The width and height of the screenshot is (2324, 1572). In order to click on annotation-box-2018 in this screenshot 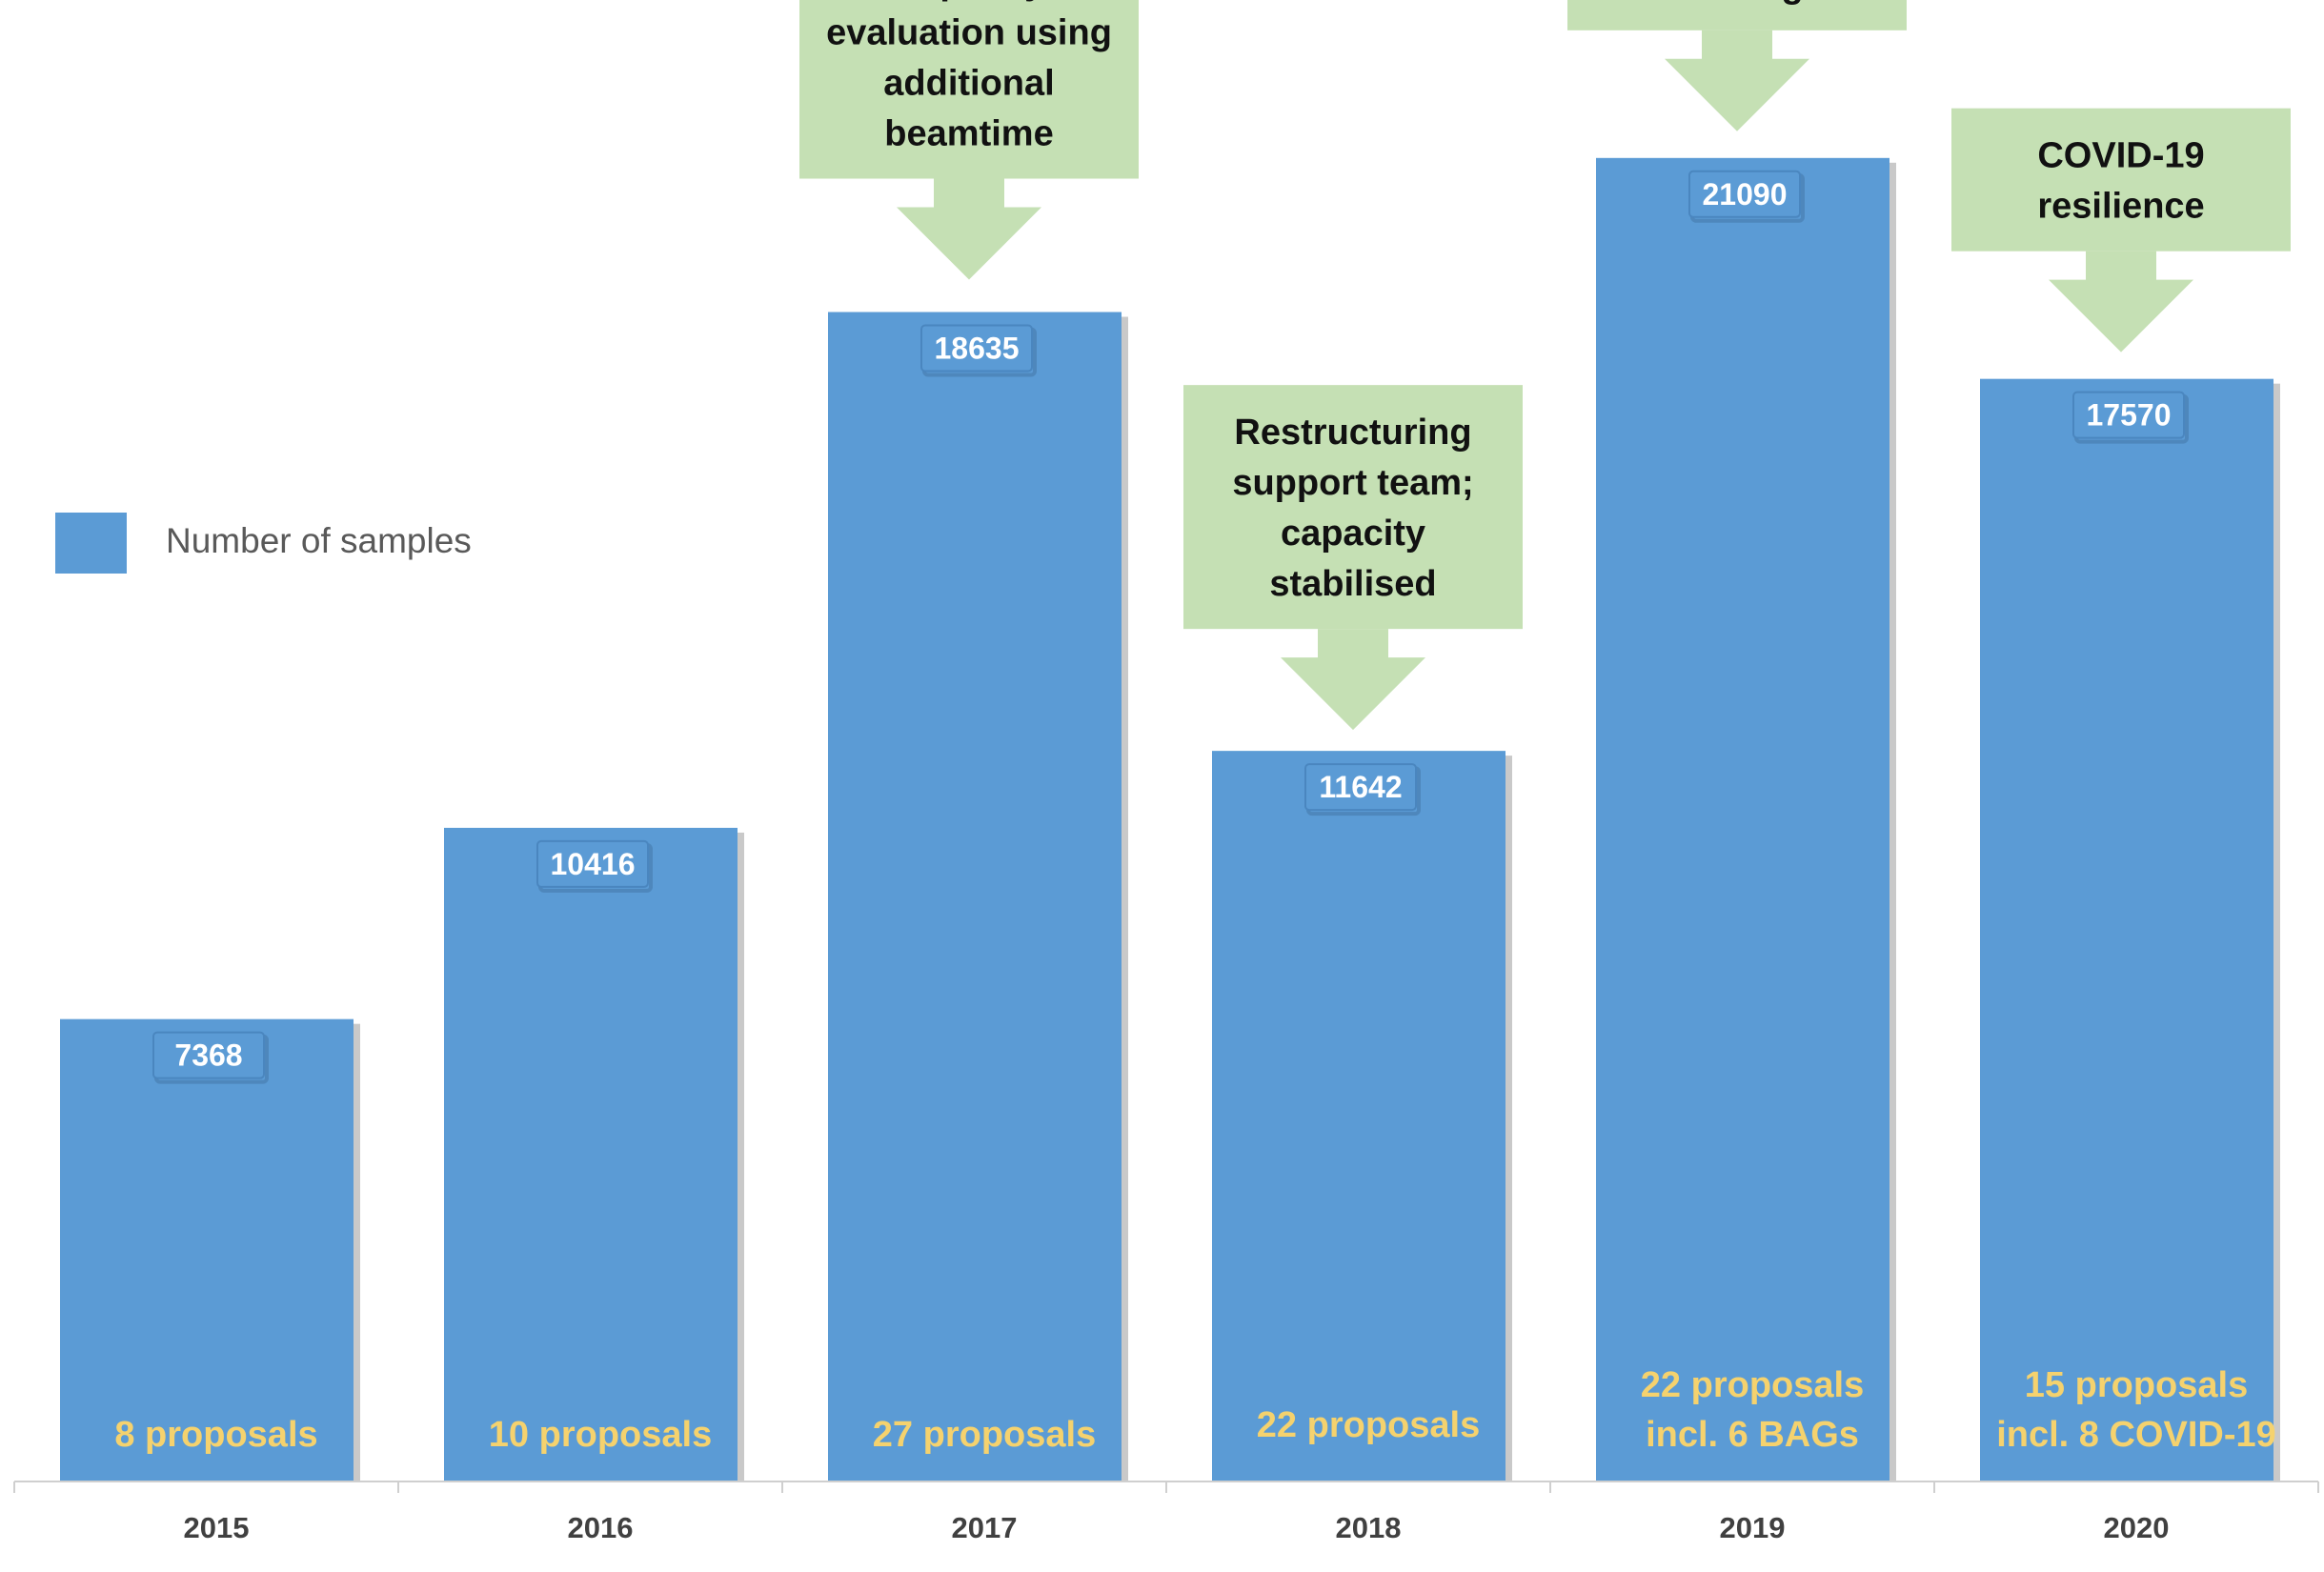, I will do `click(1353, 508)`.